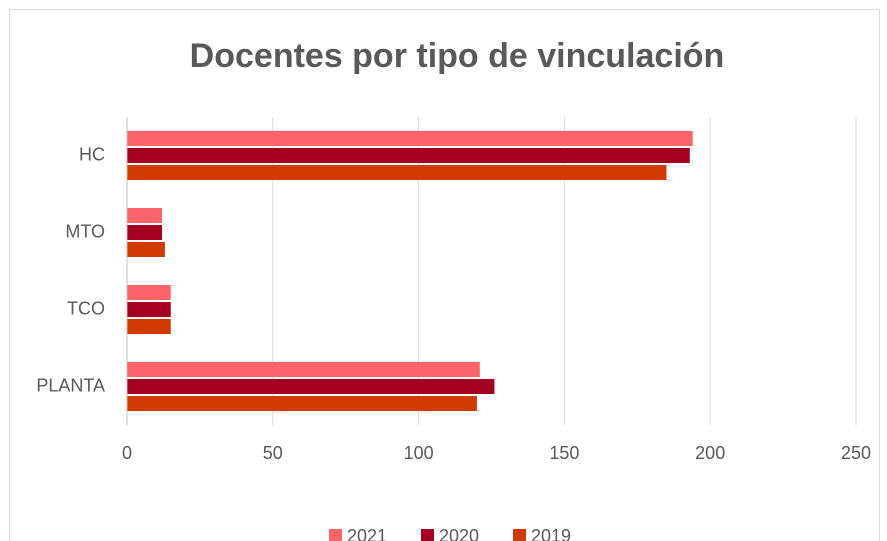 Image resolution: width=887 pixels, height=541 pixels. What do you see at coordinates (86, 308) in the screenshot?
I see `y-tick-label: TCO` at bounding box center [86, 308].